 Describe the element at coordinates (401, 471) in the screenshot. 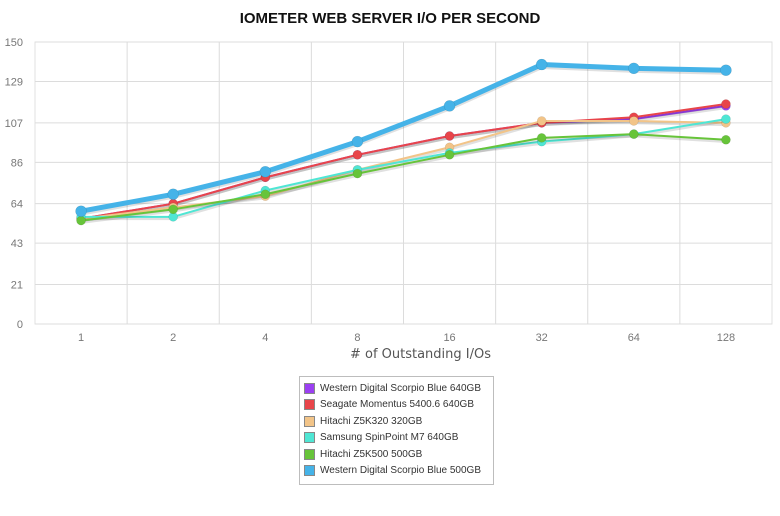

I see `legend-label: Western Digital Scorpio Blue 500GB` at that location.